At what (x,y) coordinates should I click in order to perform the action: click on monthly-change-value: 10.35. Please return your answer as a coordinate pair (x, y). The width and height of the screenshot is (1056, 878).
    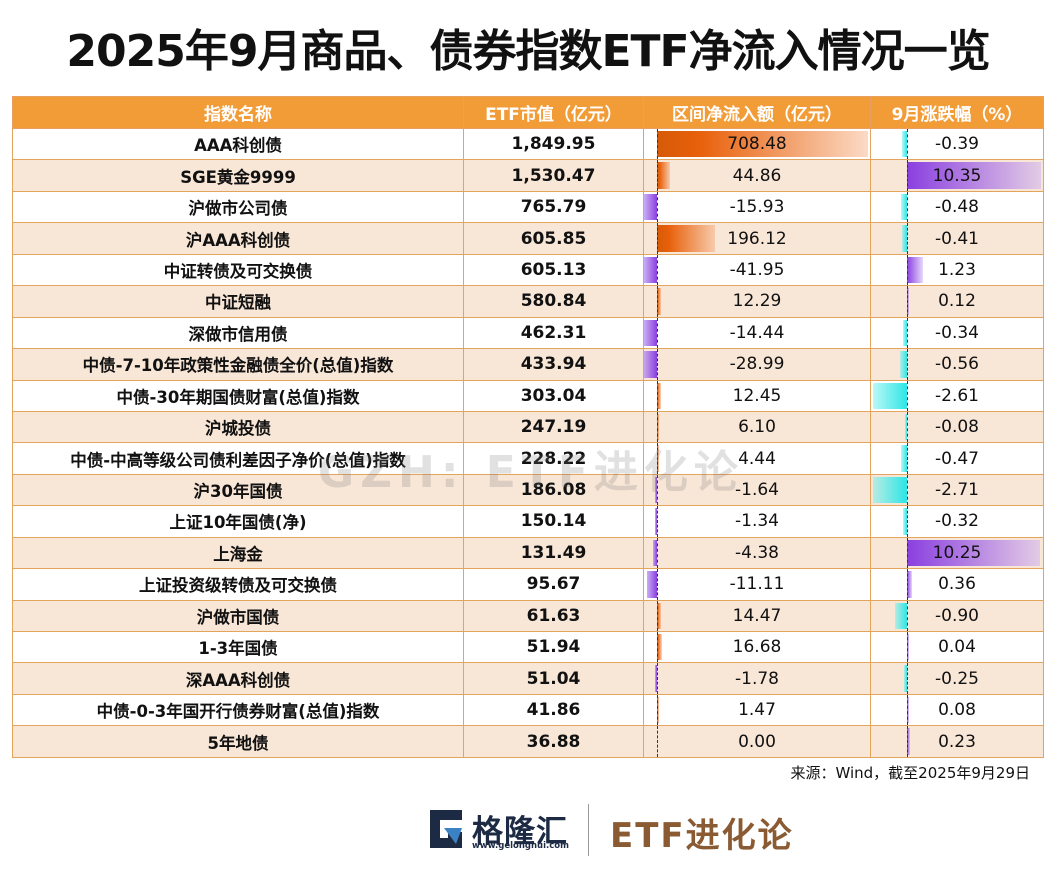
    Looking at the image, I should click on (957, 175).